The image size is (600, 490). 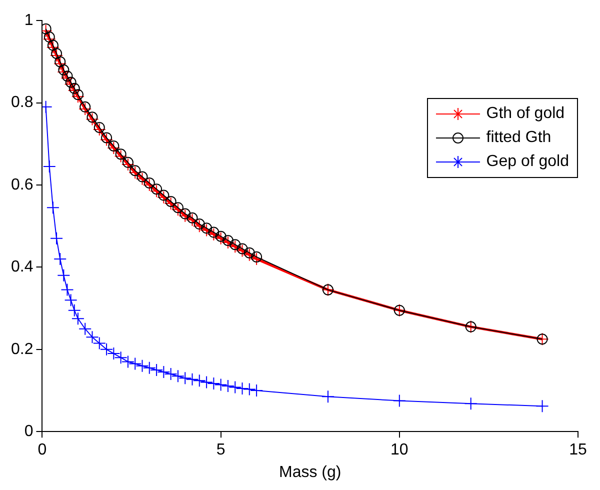 I want to click on x-tick-label: 10, so click(x=399, y=450).